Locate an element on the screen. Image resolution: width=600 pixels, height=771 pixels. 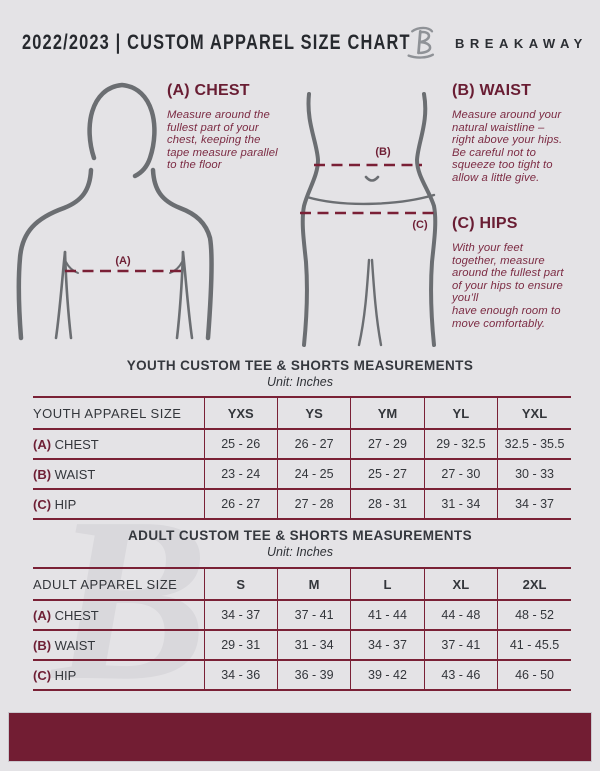
adult-size-label-header: ADULT APPAREL SIZE is located at coordinates (118, 584).